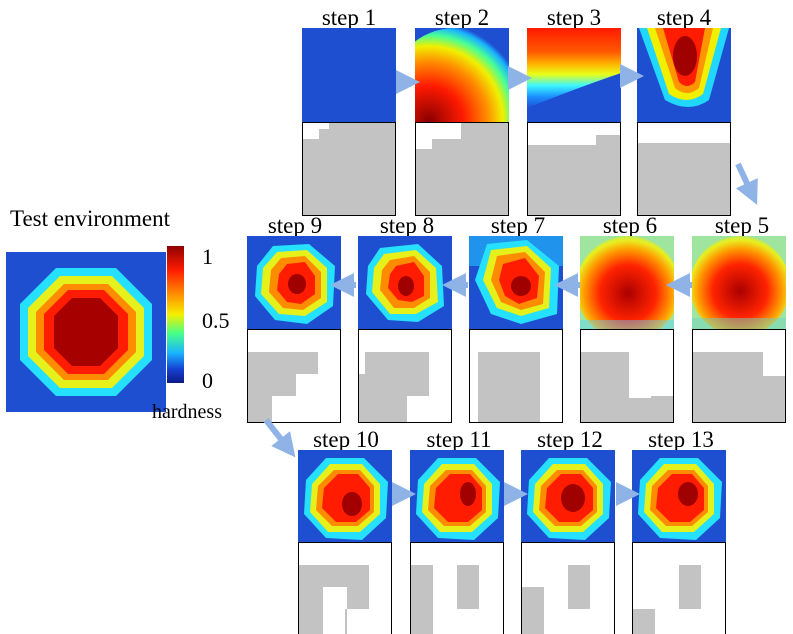  I want to click on step-2-explored-grid, so click(462, 169).